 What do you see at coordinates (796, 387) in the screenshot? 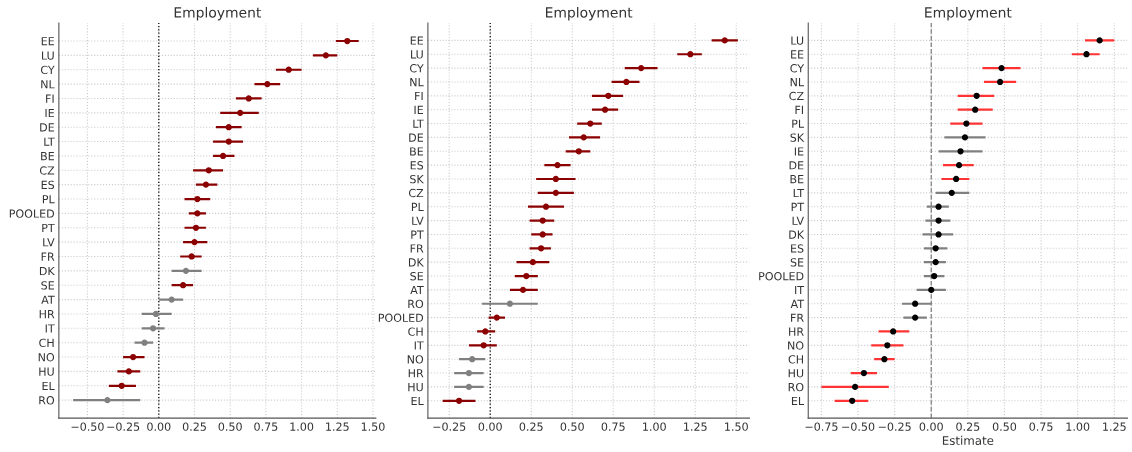
I see `y-tick-label: RO` at bounding box center [796, 387].